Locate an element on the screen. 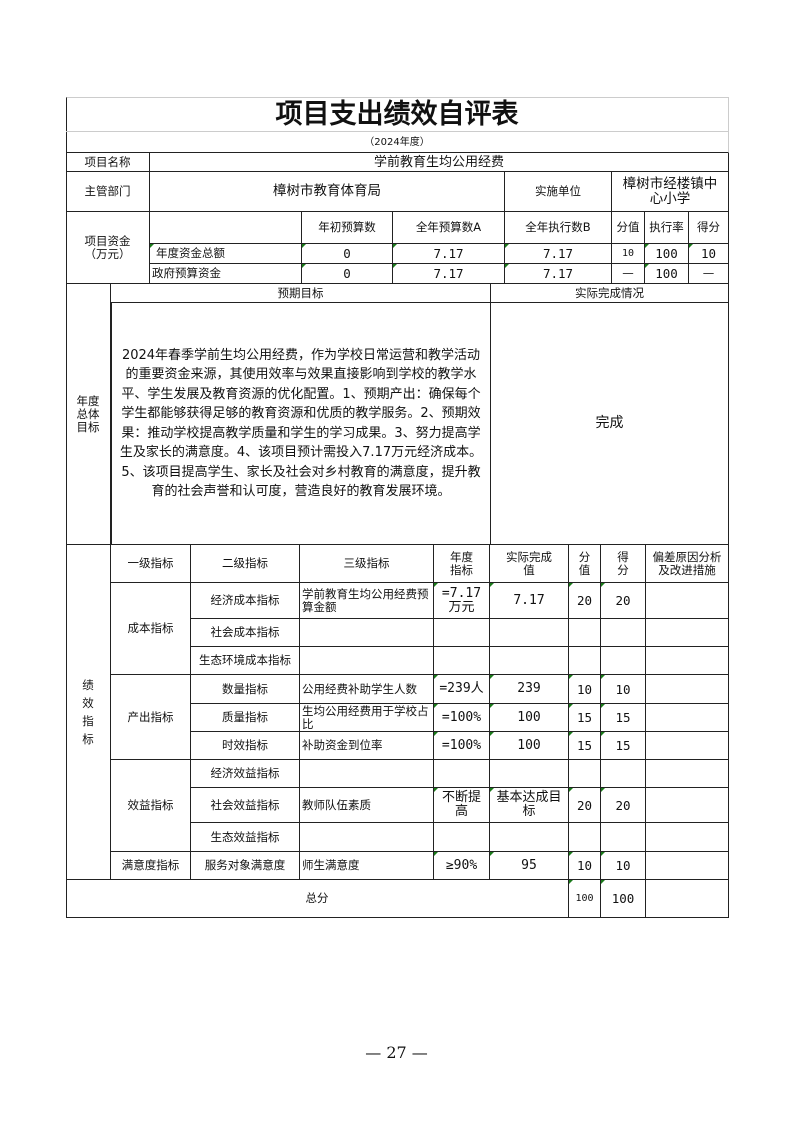 This screenshot has height=1122, width=793. total-label: 总分 is located at coordinates (317, 899).